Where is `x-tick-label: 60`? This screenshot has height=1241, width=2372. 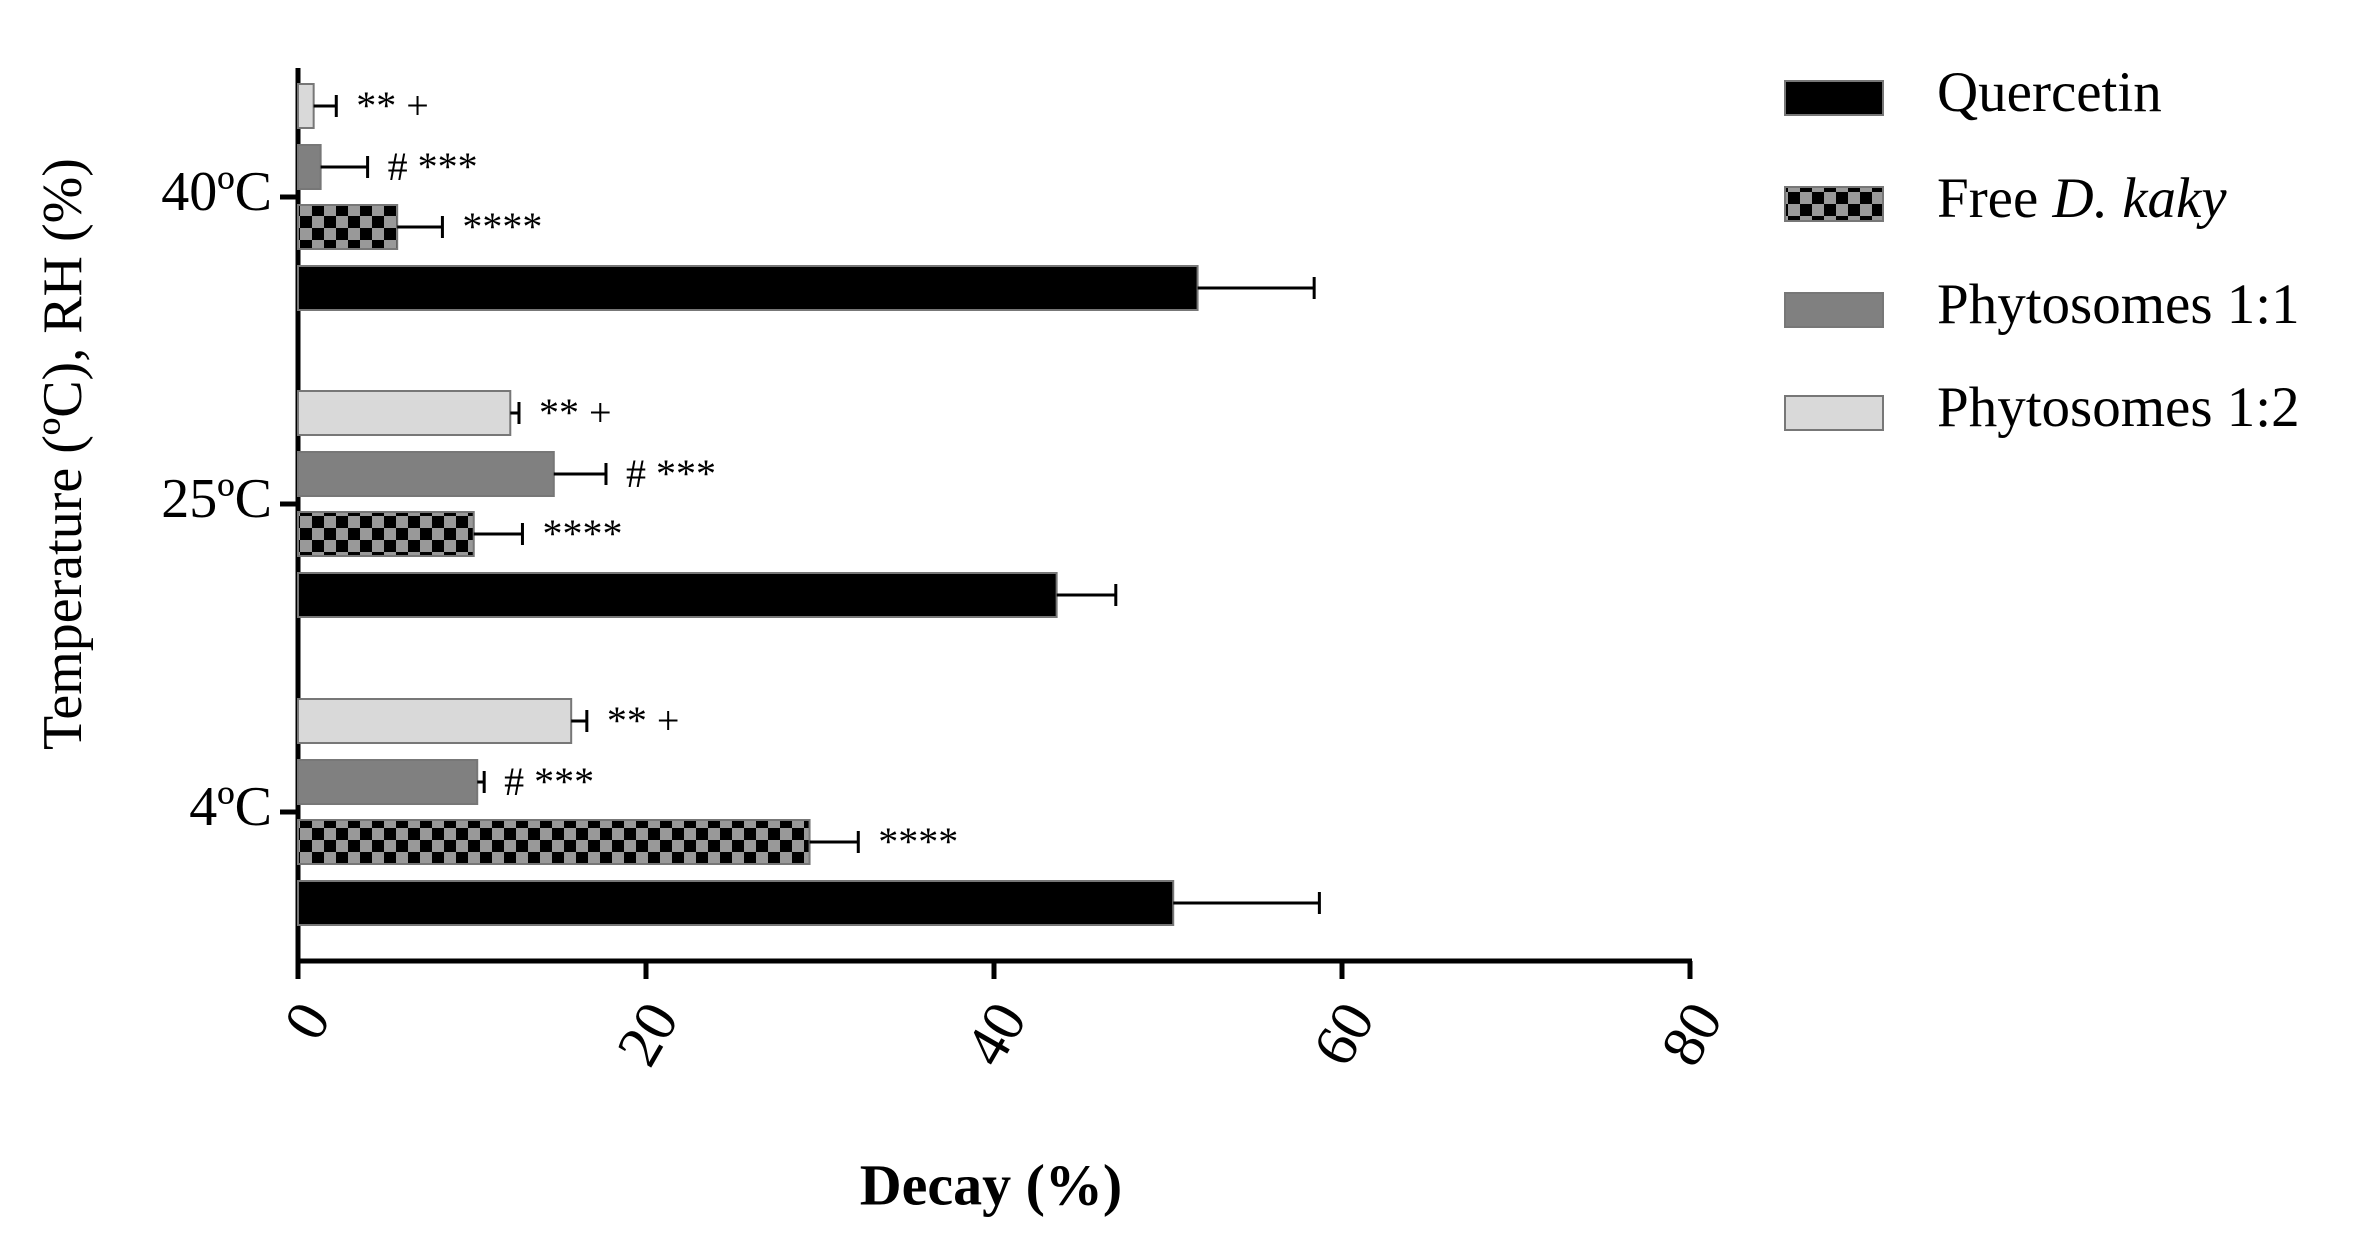
x-tick-label: 60 is located at coordinates (1343, 1033).